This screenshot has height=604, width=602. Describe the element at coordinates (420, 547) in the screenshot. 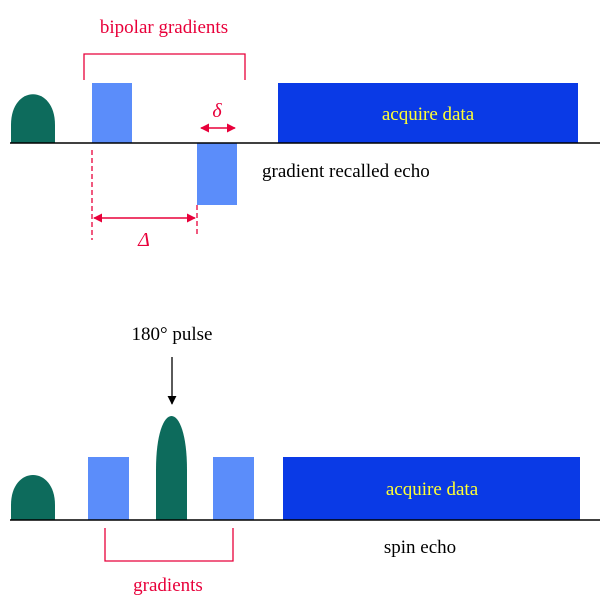

I see `spin-echo-label: spin echo` at that location.